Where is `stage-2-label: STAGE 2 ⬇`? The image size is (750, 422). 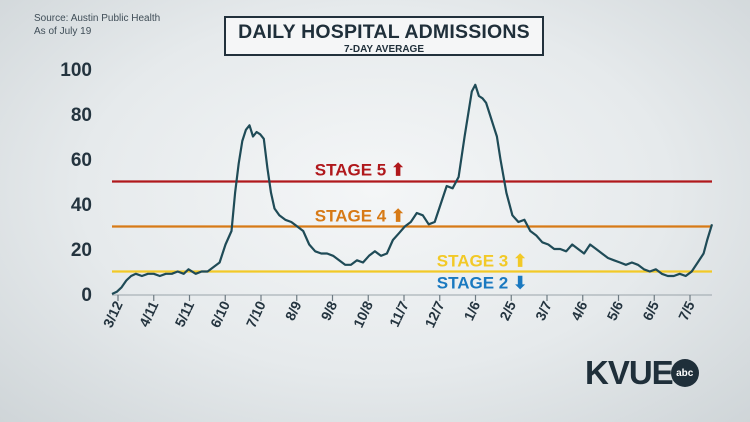
stage-2-label: STAGE 2 ⬇ is located at coordinates (482, 283).